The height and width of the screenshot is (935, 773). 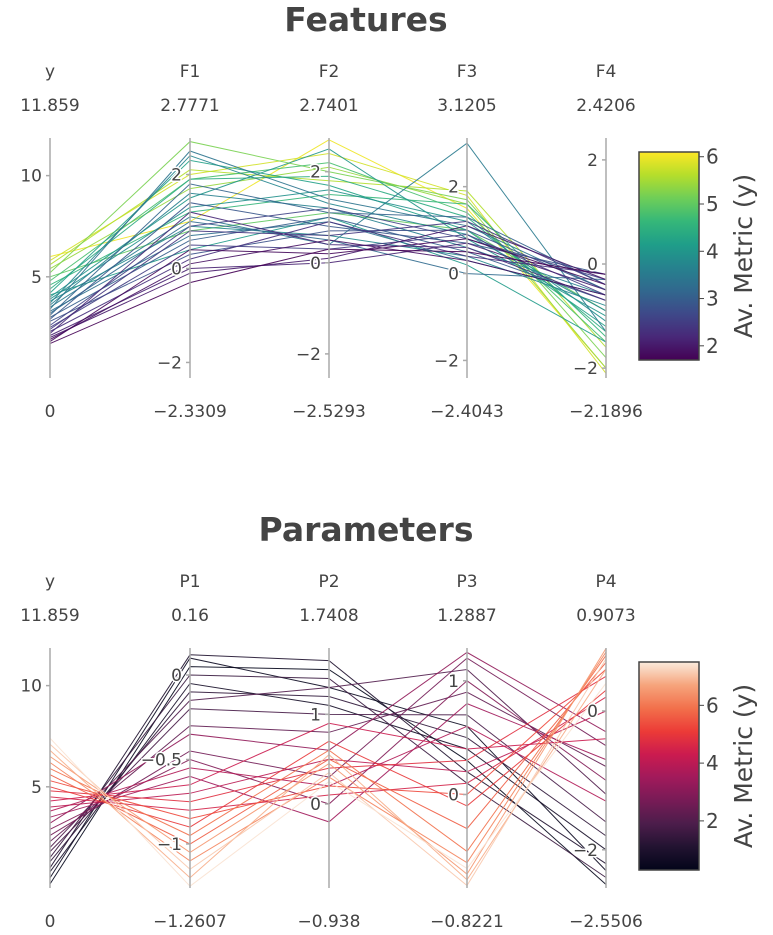 What do you see at coordinates (467, 922) in the screenshot?
I see `axis-min-label: −0.8221` at bounding box center [467, 922].